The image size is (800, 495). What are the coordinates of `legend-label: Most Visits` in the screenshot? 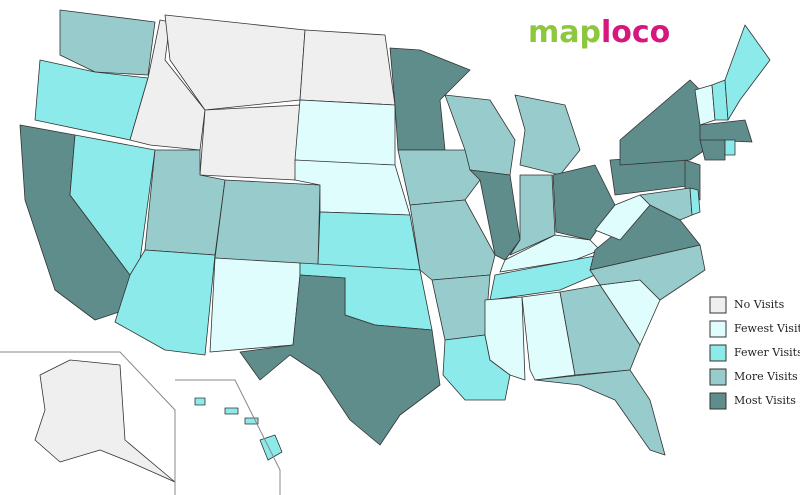 It's located at (765, 400).